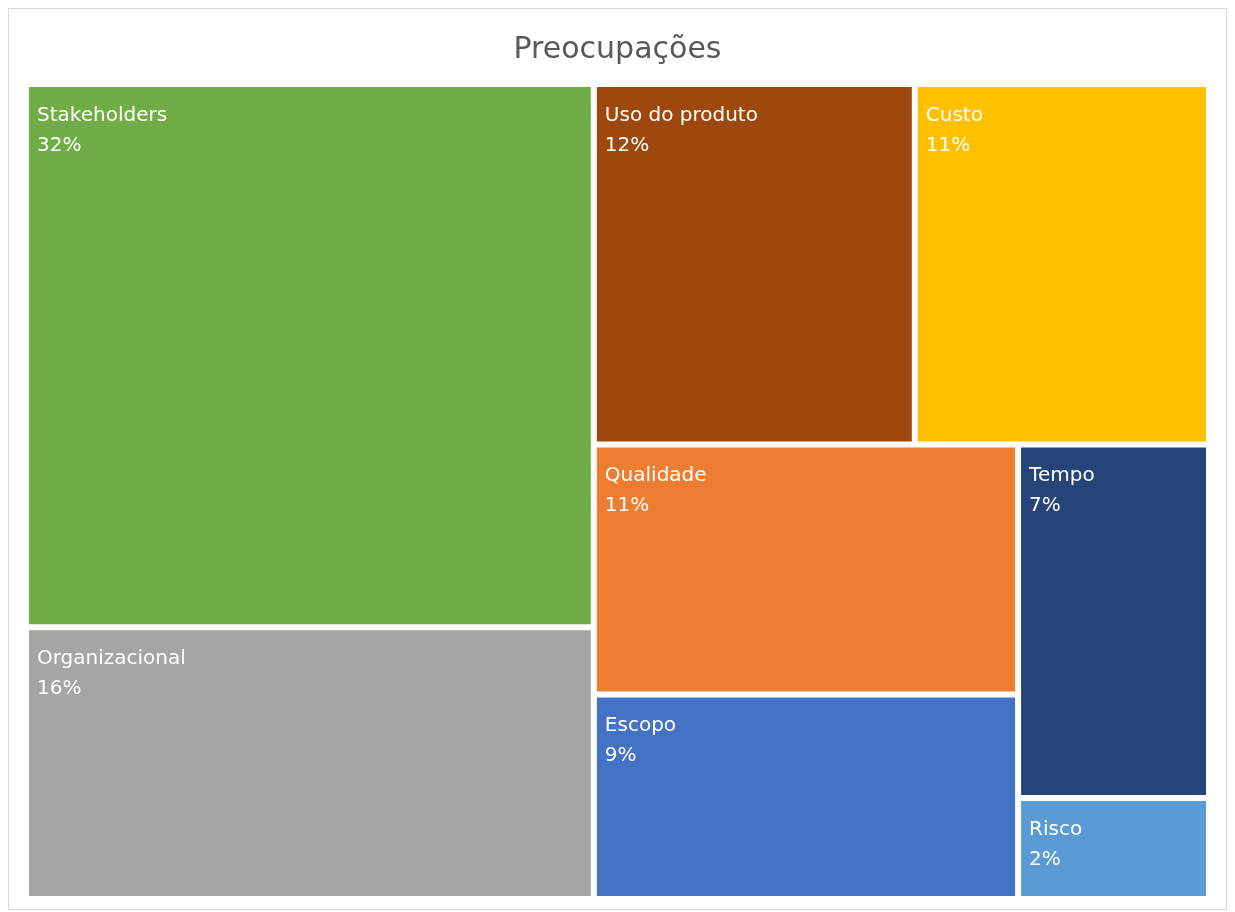  I want to click on category-label: Stakeholders, so click(102, 114).